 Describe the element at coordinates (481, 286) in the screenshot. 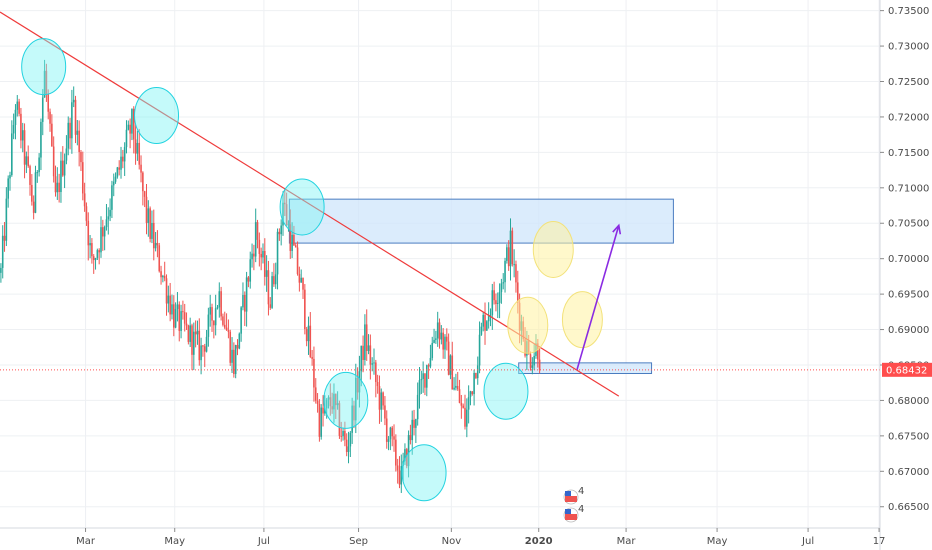

I see `zones-layer` at that location.